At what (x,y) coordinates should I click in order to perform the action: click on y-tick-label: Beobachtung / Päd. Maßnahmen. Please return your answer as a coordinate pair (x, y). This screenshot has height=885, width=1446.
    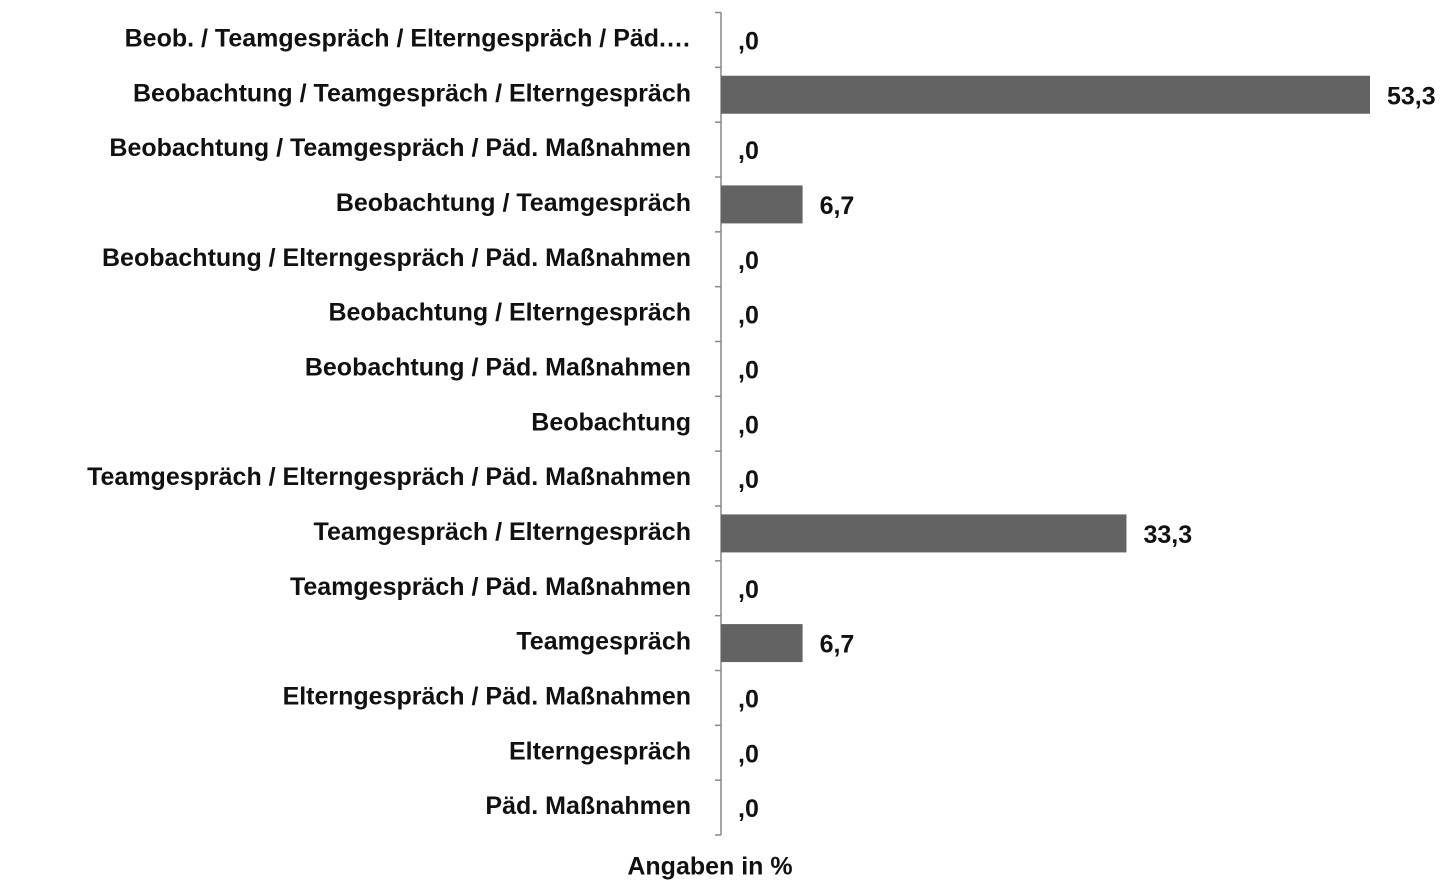
    Looking at the image, I should click on (498, 368).